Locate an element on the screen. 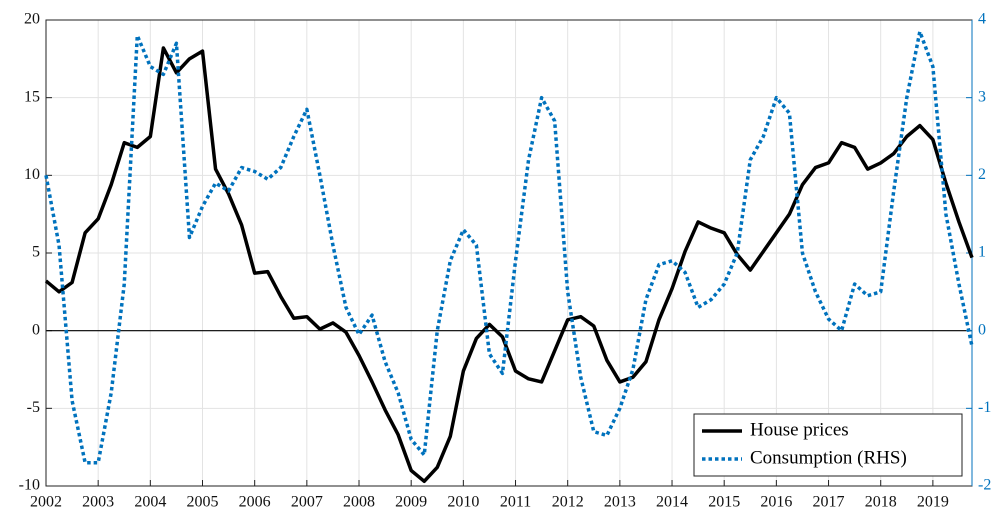 This screenshot has height=519, width=998. legend-label: House prices is located at coordinates (799, 429).